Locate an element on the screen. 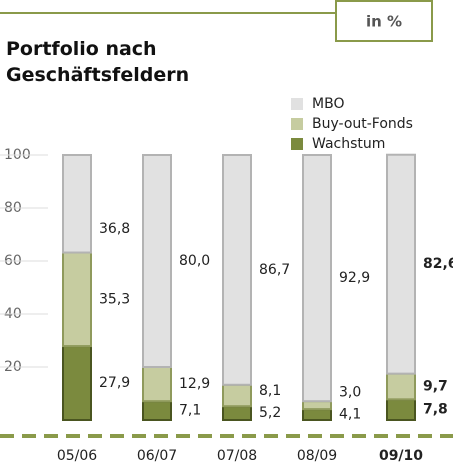 The width and height of the screenshot is (453, 467). value-label: 27,9 is located at coordinates (114, 383).